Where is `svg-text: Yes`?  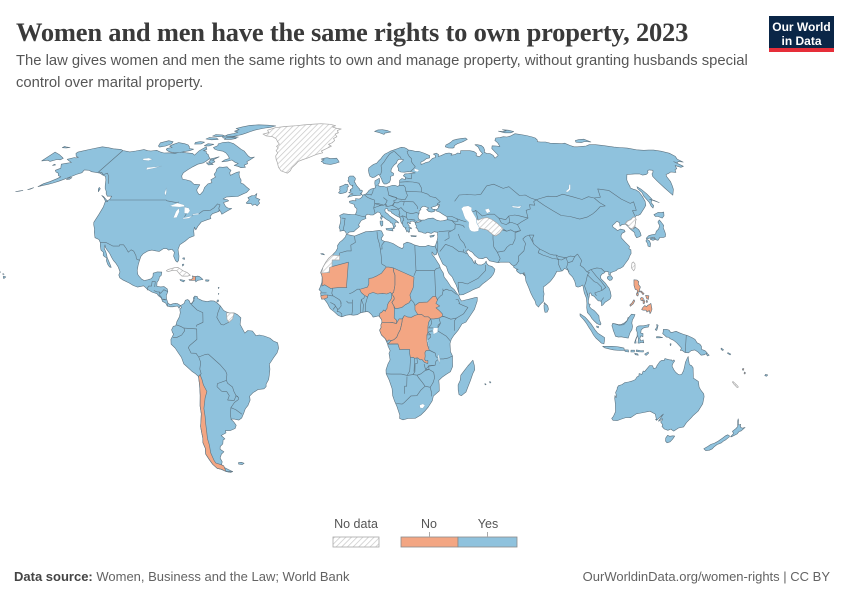
svg-text: Yes is located at coordinates (488, 524).